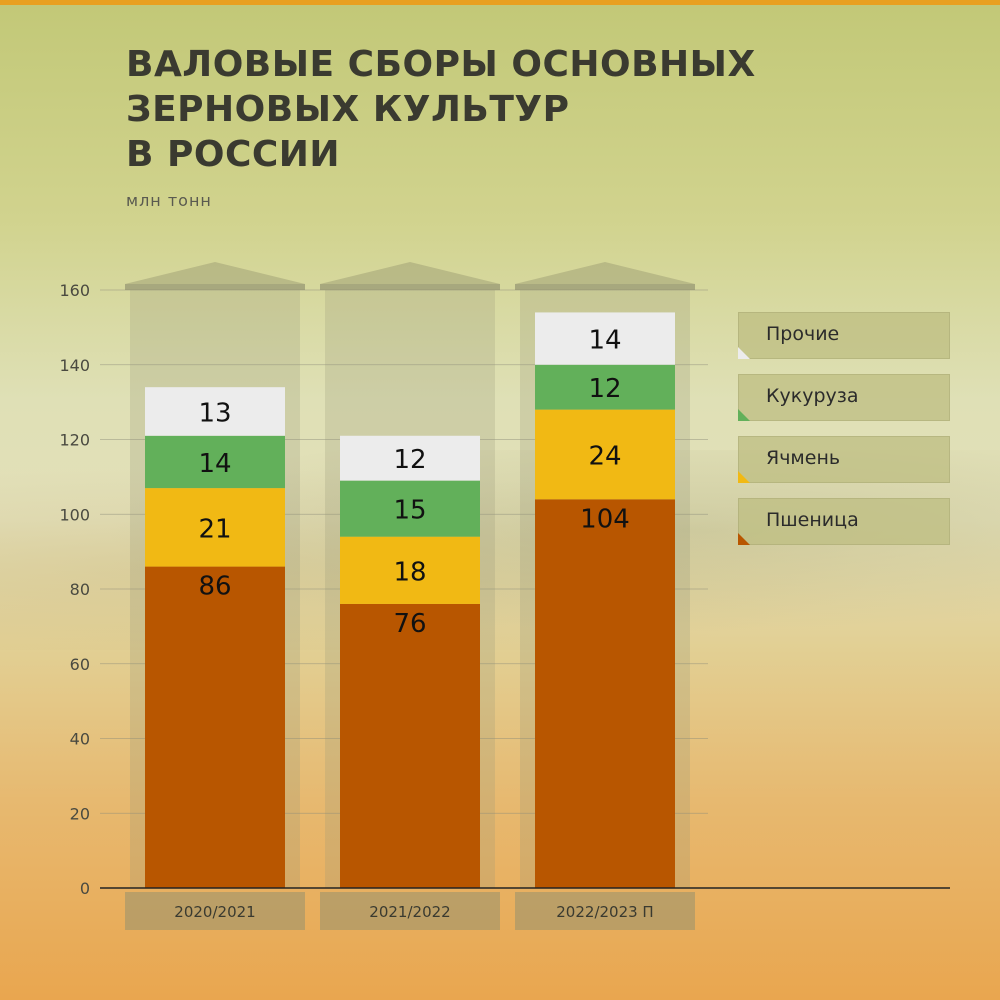 This screenshot has height=1000, width=1000. Describe the element at coordinates (85, 888) in the screenshot. I see `y-tick-label: 0` at that location.